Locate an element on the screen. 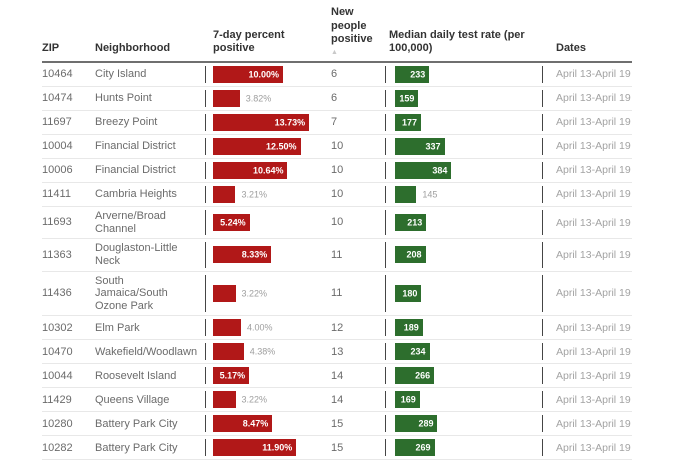  test-rate-bar-cell: 266 is located at coordinates (463, 376).